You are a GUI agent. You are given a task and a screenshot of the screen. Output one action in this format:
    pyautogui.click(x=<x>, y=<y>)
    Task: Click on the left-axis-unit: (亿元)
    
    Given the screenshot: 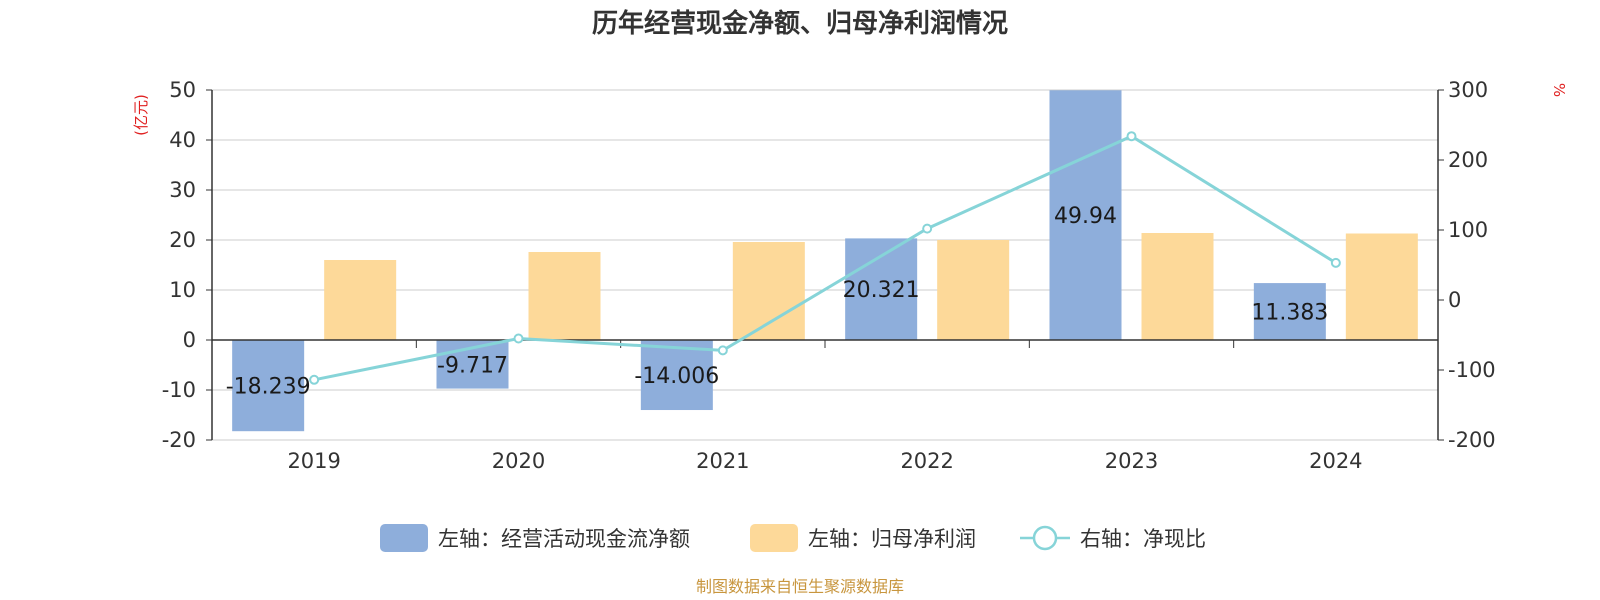 What is the action you would take?
    pyautogui.click(x=141, y=115)
    